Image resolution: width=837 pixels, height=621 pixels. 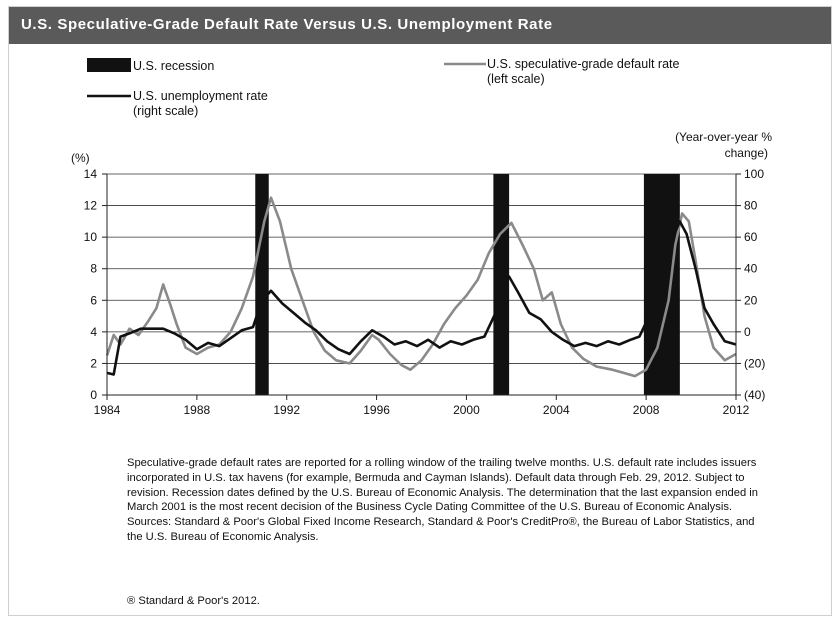 What do you see at coordinates (646, 410) in the screenshot?
I see `x-tick-label: 2008` at bounding box center [646, 410].